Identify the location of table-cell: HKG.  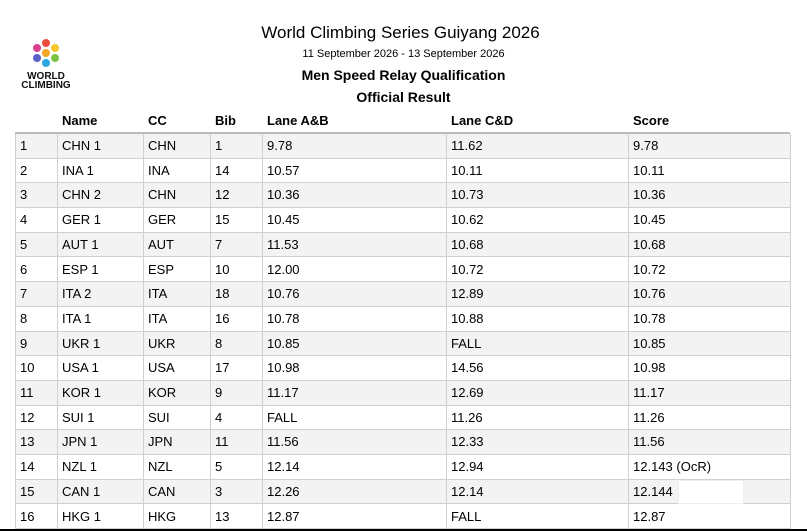
(162, 516).